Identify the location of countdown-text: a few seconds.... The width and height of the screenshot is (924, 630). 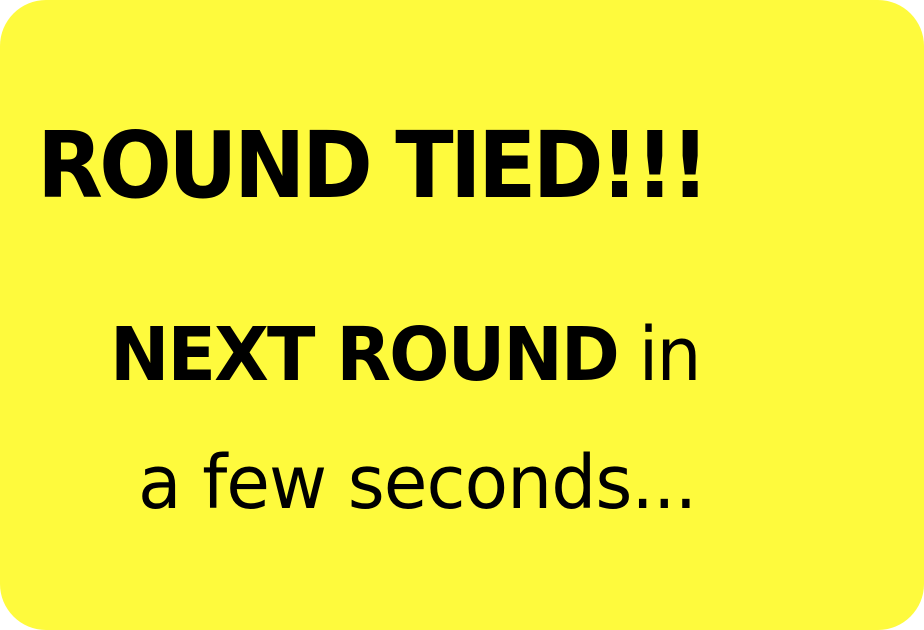
(417, 483).